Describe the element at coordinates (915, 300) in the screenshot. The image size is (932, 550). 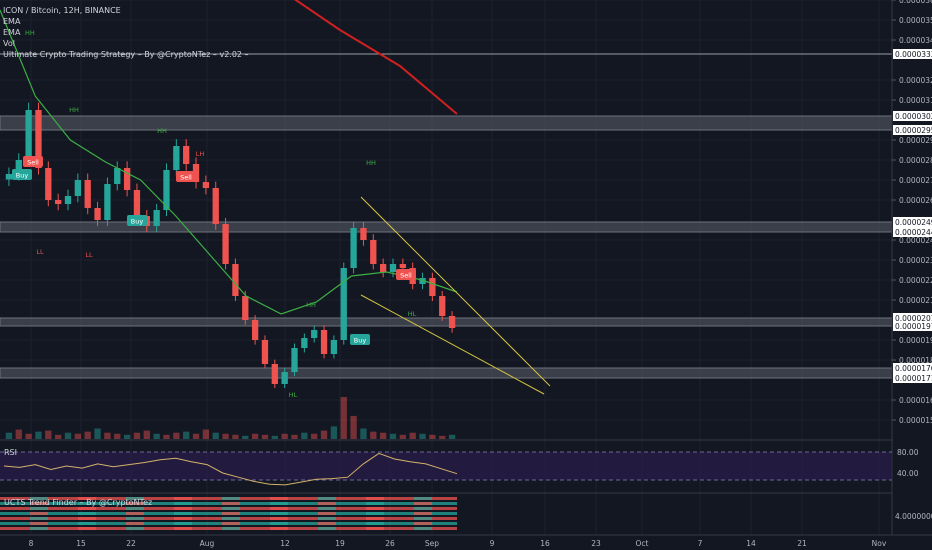
I see `price-tick-label: 0.00002100` at that location.